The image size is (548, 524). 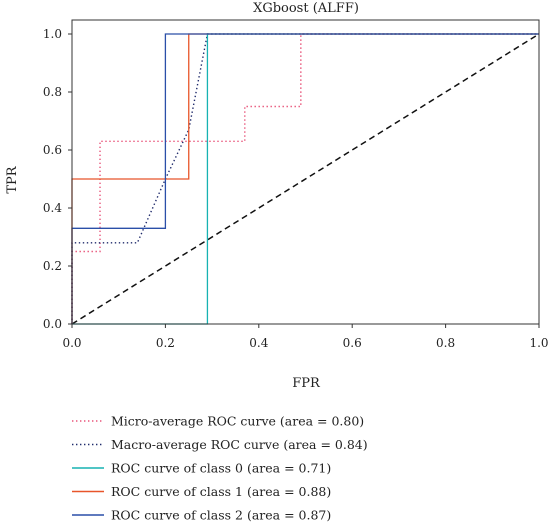 What do you see at coordinates (52, 150) in the screenshot?
I see `y-tick-label-3: 0.6` at bounding box center [52, 150].